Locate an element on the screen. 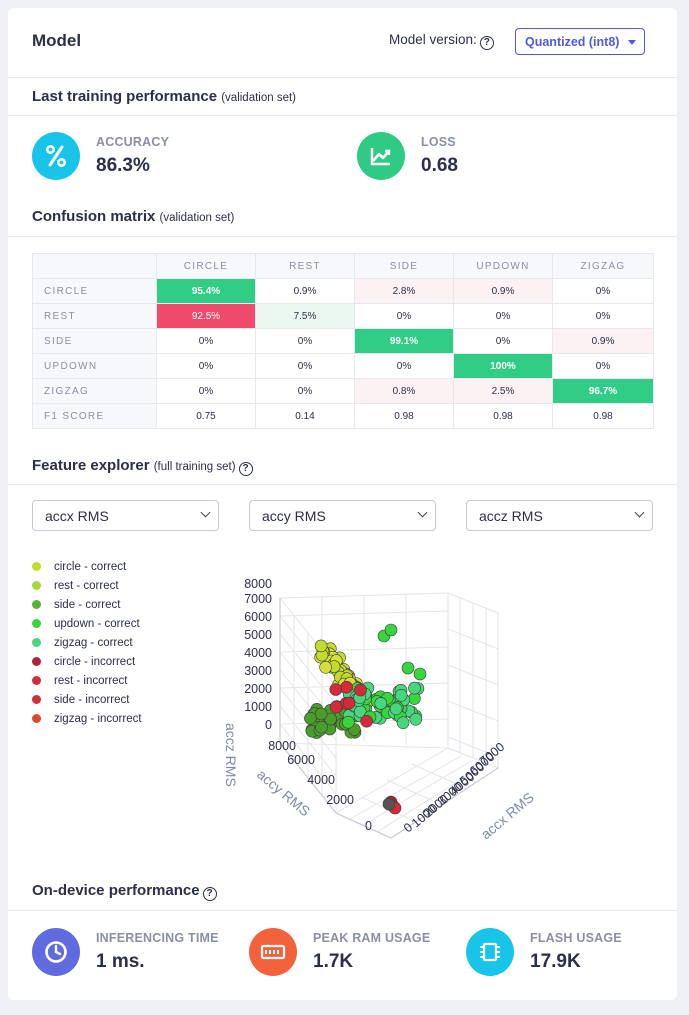 The height and width of the screenshot is (1015, 689). confusion-section-title: Confusion matrix (validation set) is located at coordinates (133, 216).